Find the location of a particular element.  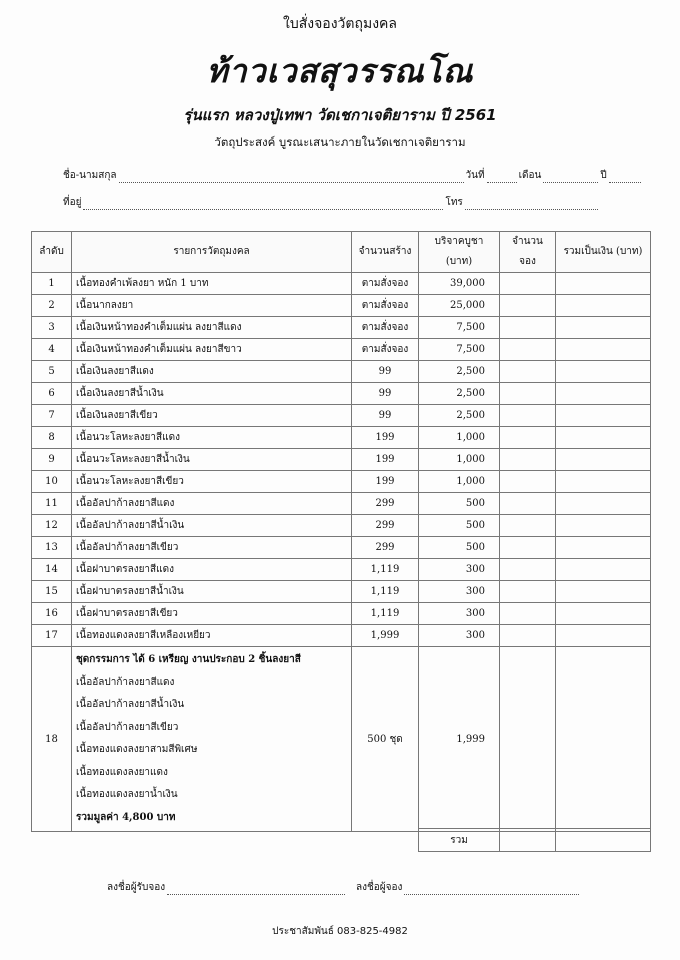

table-row: 6 เนื้อเงินลงยาสีน้ำเงิน 99 2,500 is located at coordinates (341, 393).